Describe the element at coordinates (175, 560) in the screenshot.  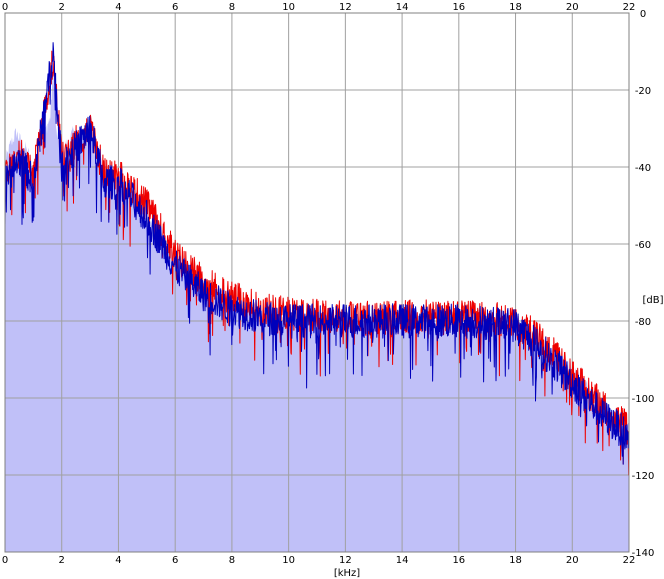
I see `x-tick-label-bottom: 6` at that location.